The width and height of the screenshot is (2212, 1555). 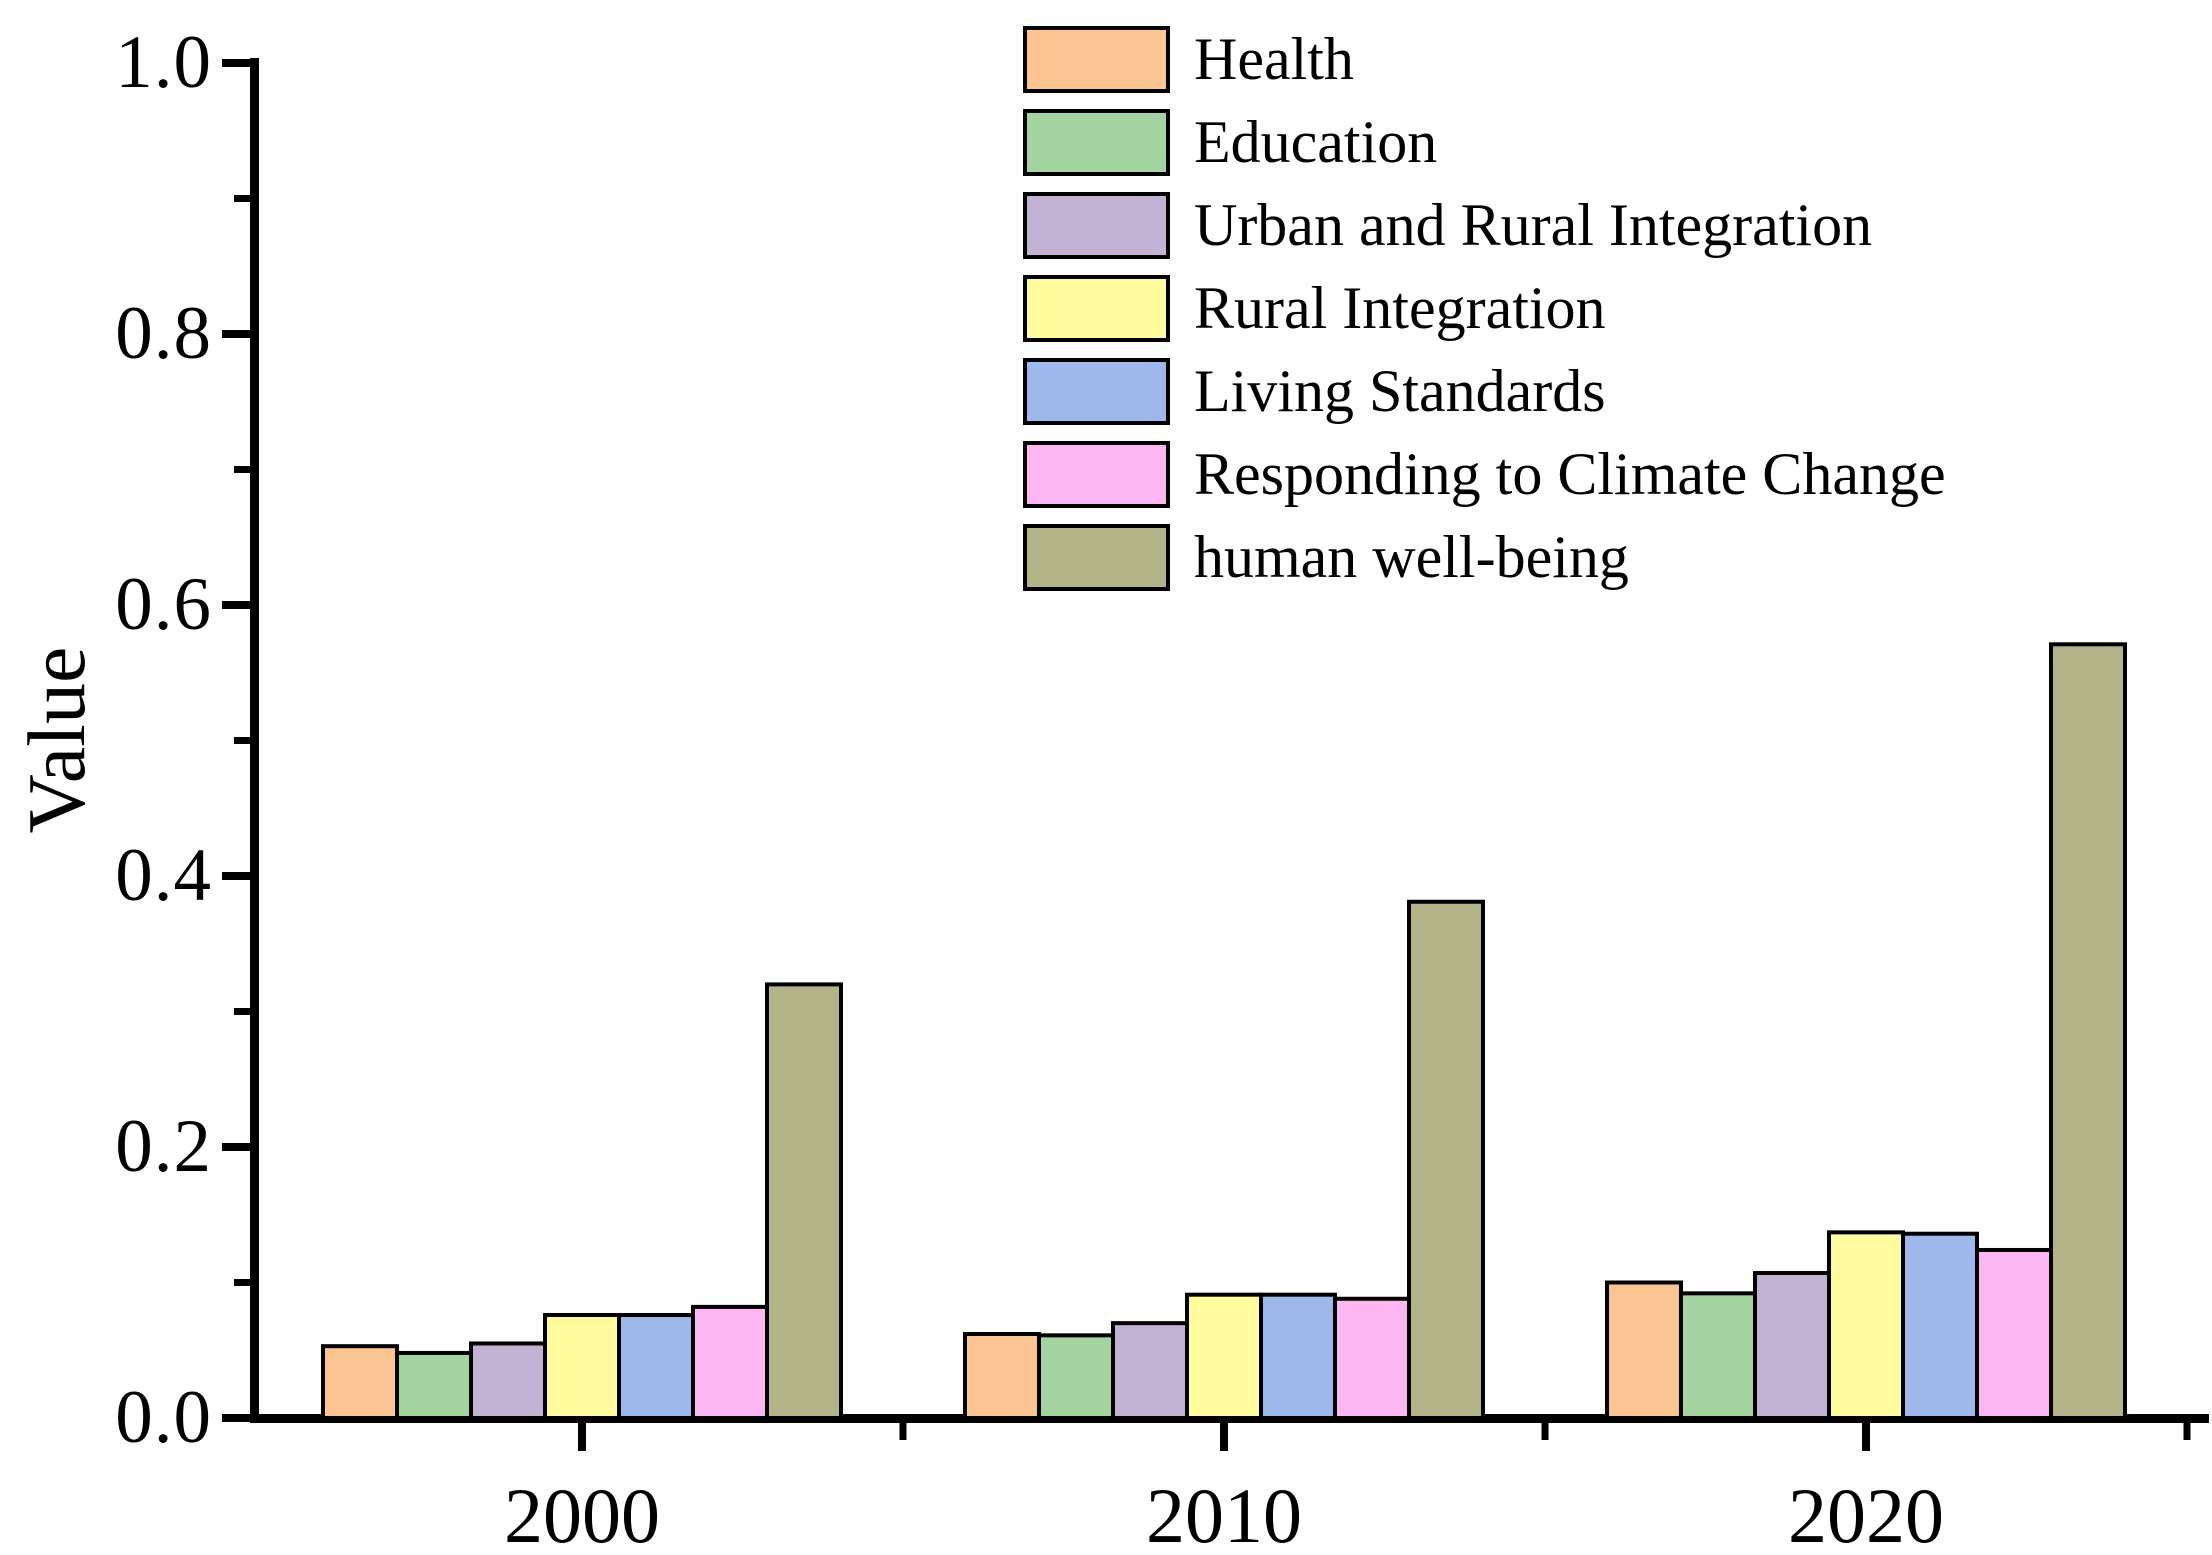 I want to click on x-tick-label: 2020, so click(x=1866, y=1513).